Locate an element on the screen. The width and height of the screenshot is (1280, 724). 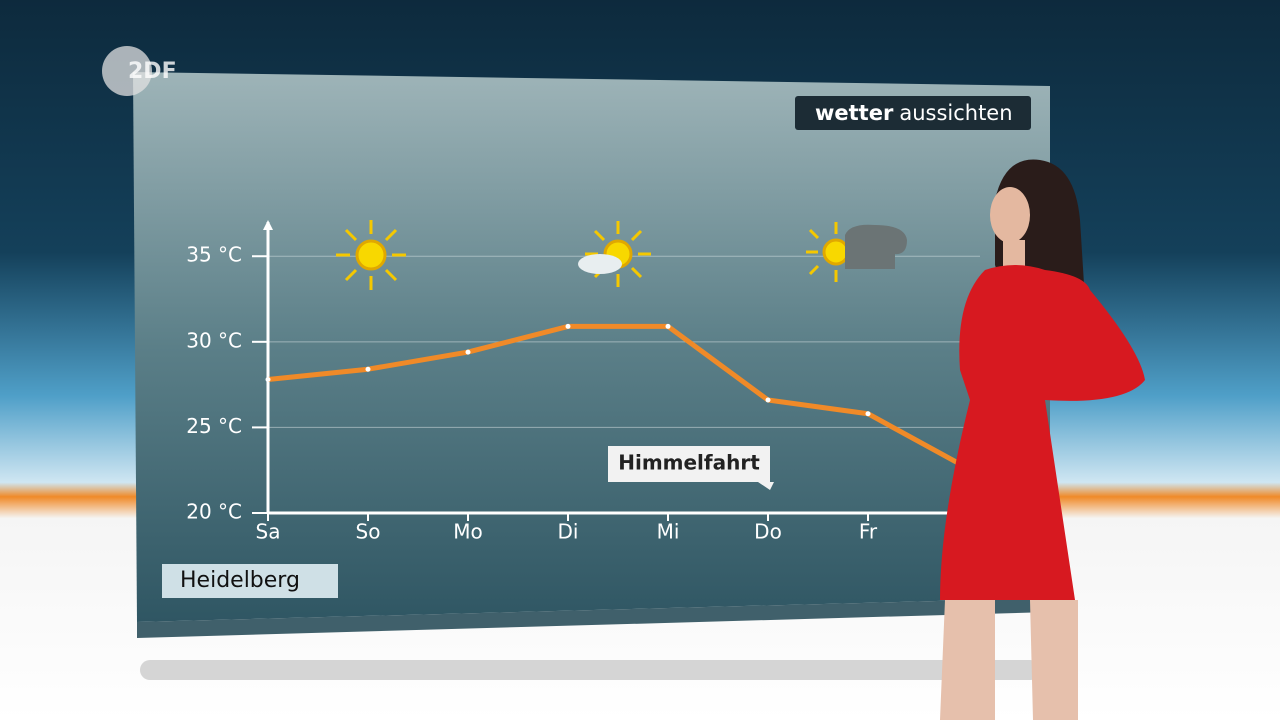
board-shadow is located at coordinates (590, 670).